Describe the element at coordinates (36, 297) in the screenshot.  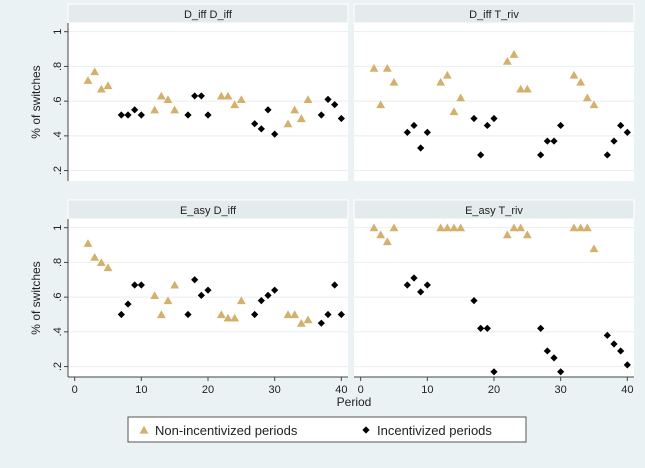
I see `y-axis-title: % of switches` at that location.